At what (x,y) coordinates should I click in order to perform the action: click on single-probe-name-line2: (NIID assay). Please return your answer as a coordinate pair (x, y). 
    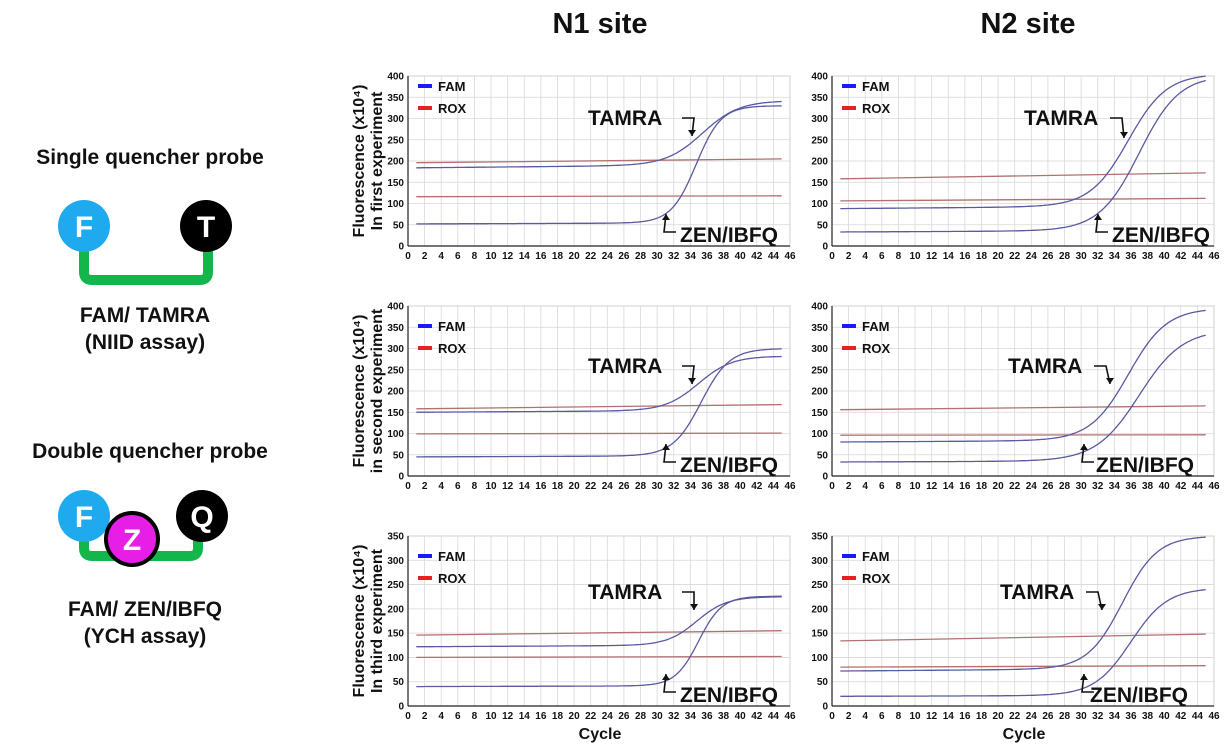
    Looking at the image, I should click on (145, 342).